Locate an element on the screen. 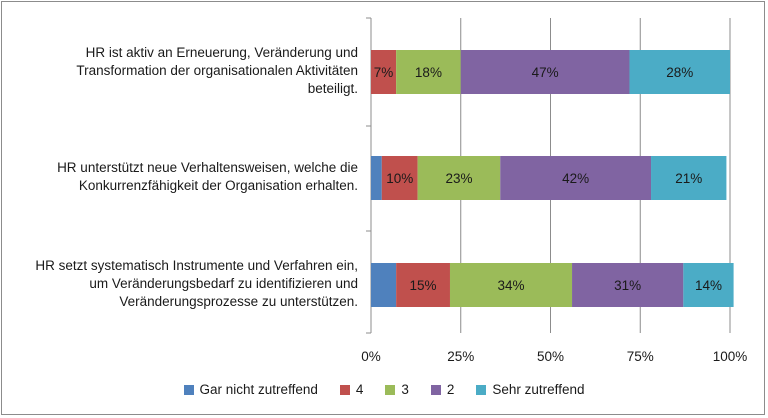  data-label: 21% is located at coordinates (688, 178).